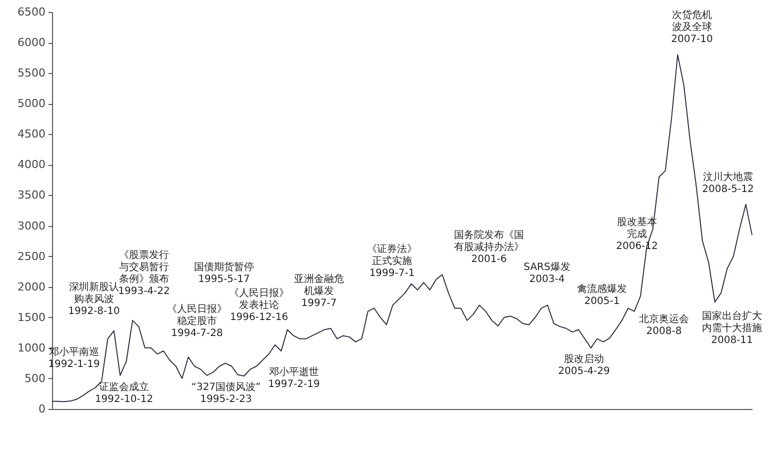  I want to click on annotation: 《人民日报》稳定股市 1994-7-28, so click(197, 321).